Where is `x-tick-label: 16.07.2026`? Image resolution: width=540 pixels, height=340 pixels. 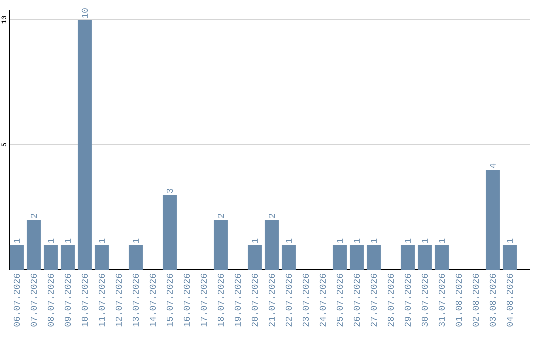 x-tick-label: 16.07.2026 is located at coordinates (187, 300).